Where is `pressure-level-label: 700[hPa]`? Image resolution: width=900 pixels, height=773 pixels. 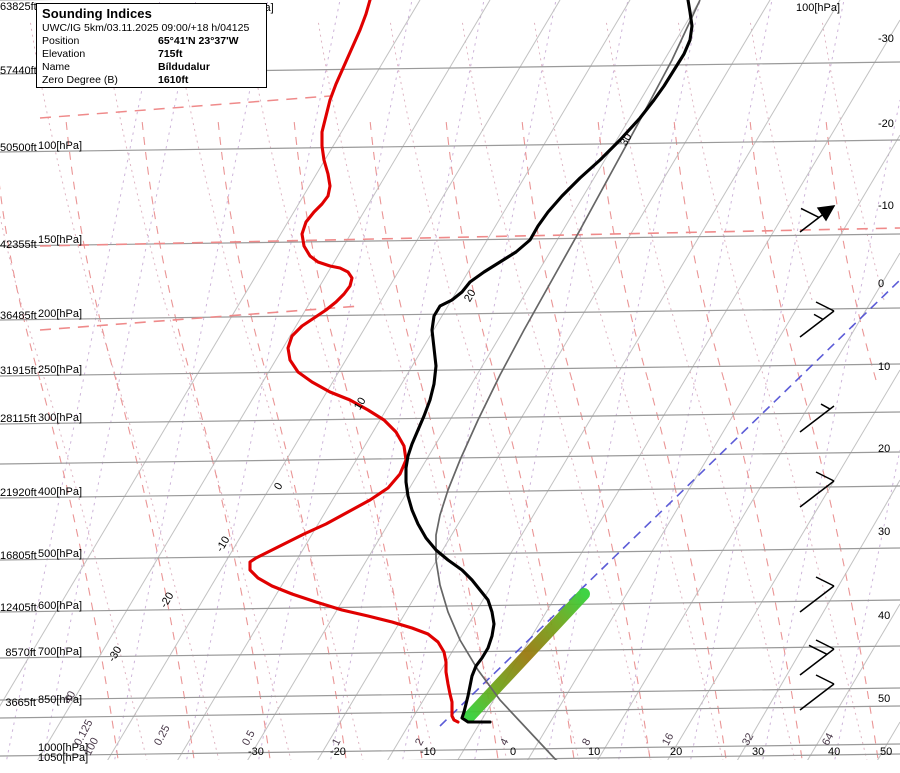
pressure-level-label: 700[hPa] is located at coordinates (60, 652).